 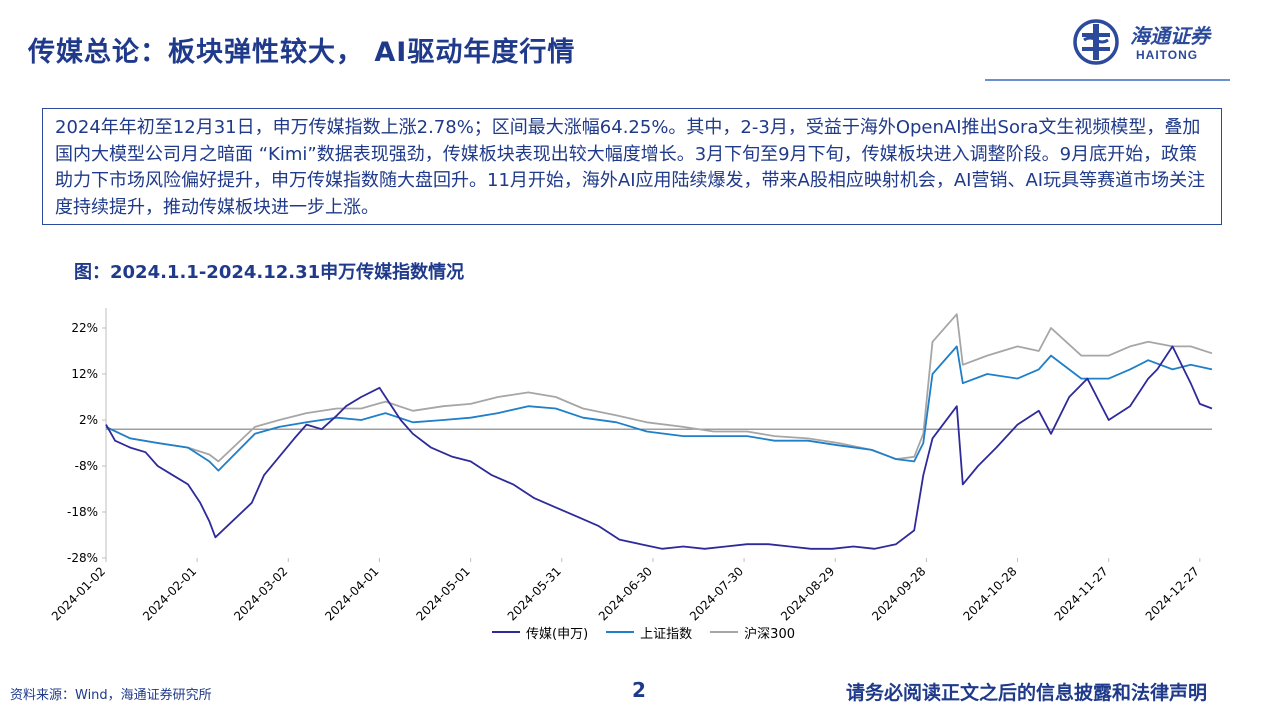 I want to click on page-number: 2, so click(x=639, y=690).